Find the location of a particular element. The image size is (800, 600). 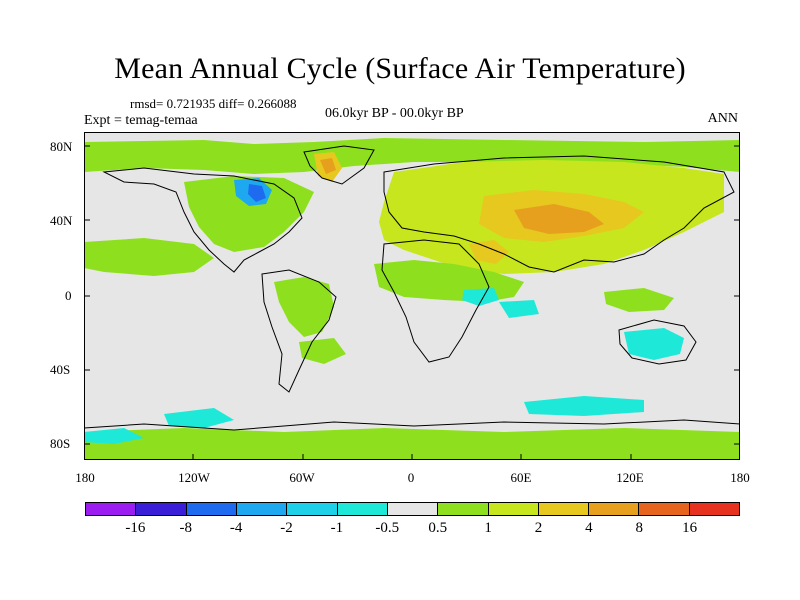

coast-north-america is located at coordinates (202, 220).